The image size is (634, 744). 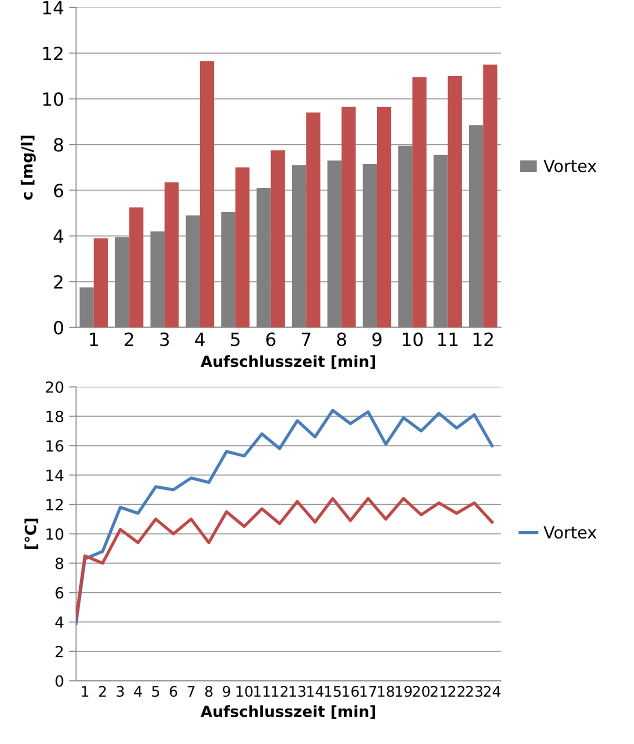 I want to click on y-tick-label: 16, so click(x=55, y=446).